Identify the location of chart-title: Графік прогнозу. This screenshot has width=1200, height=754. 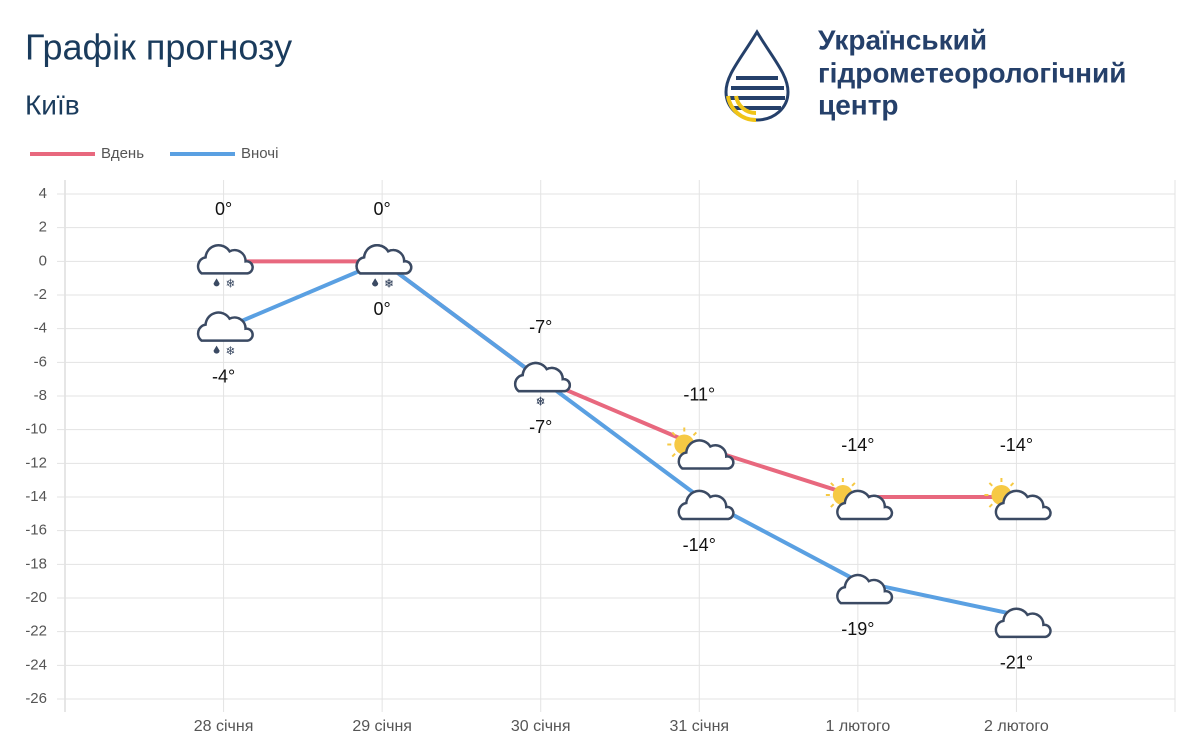
(158, 47).